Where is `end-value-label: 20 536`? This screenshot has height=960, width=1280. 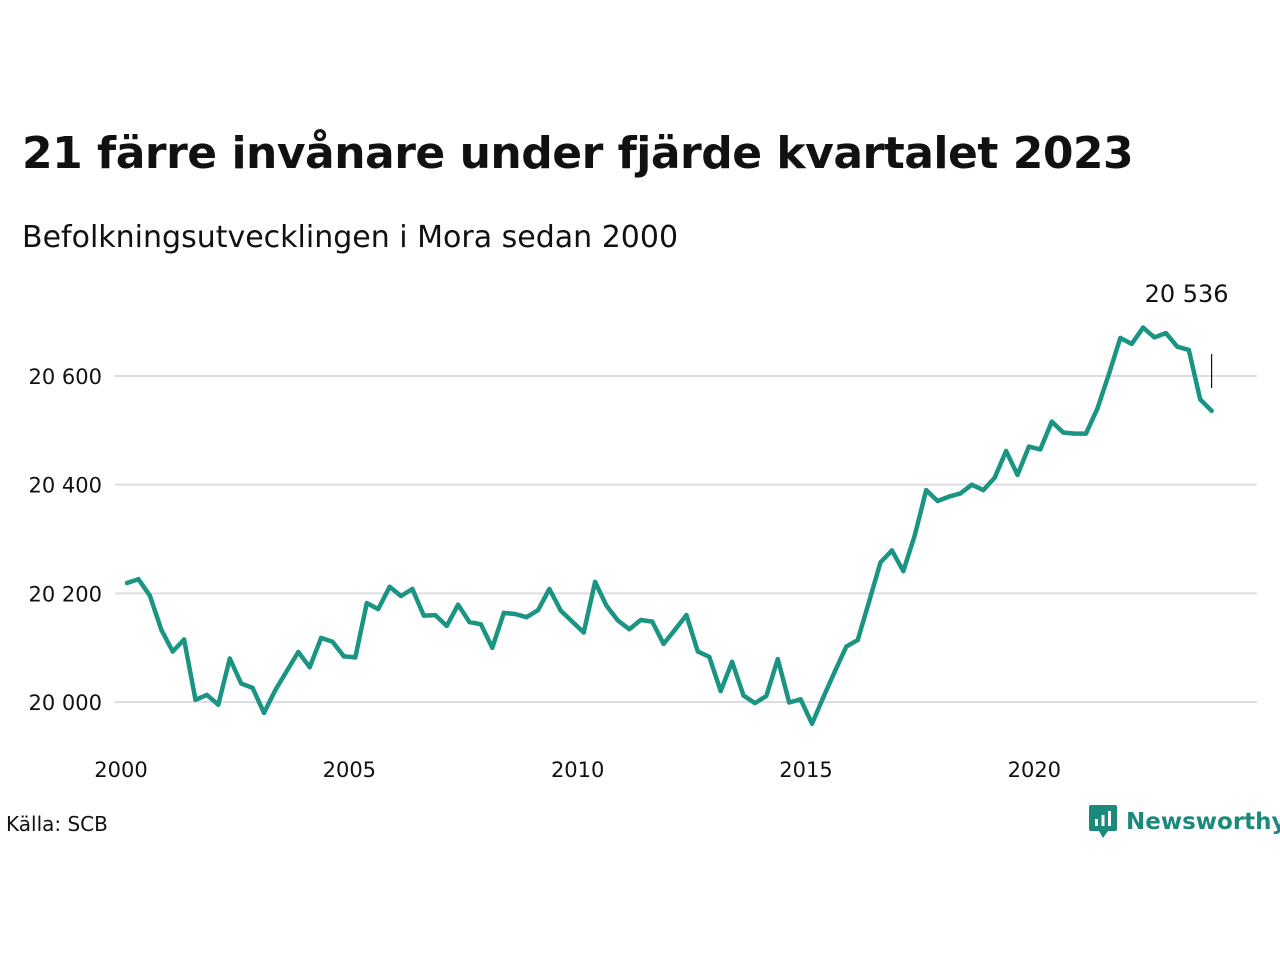 end-value-label: 20 536 is located at coordinates (1187, 294).